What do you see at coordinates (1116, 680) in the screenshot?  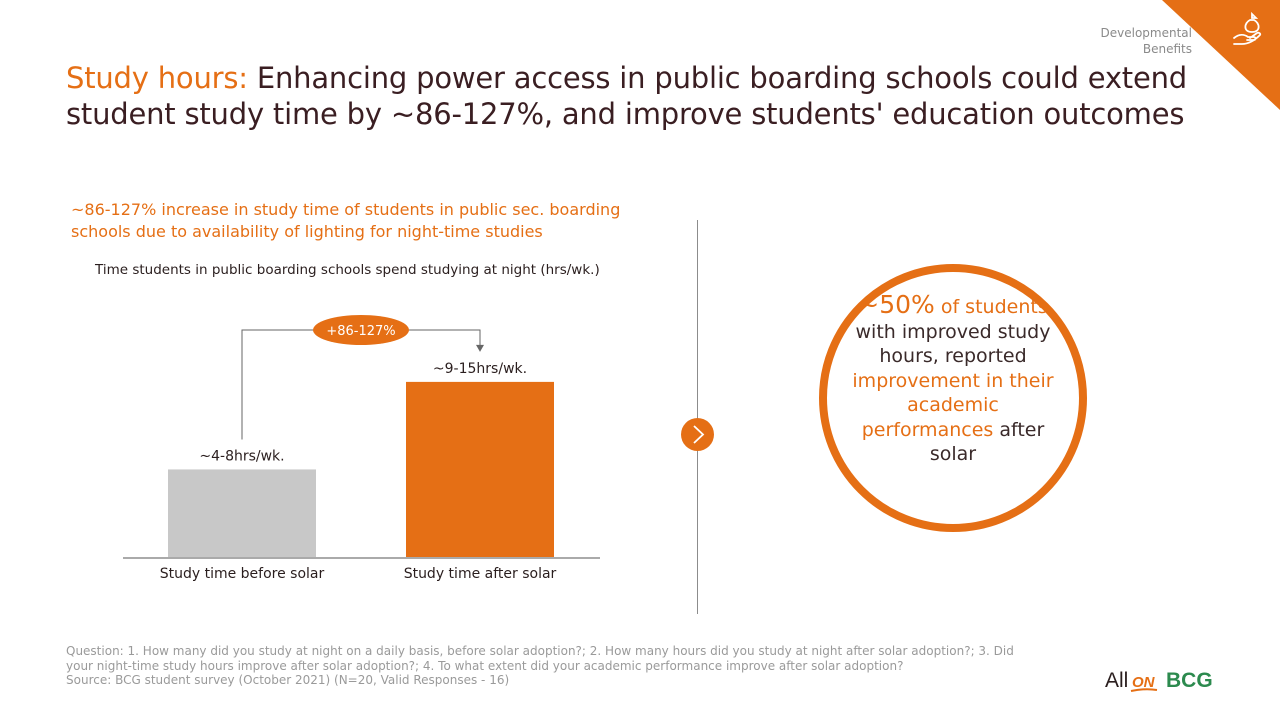 I see `allon-logo-all: All` at bounding box center [1116, 680].